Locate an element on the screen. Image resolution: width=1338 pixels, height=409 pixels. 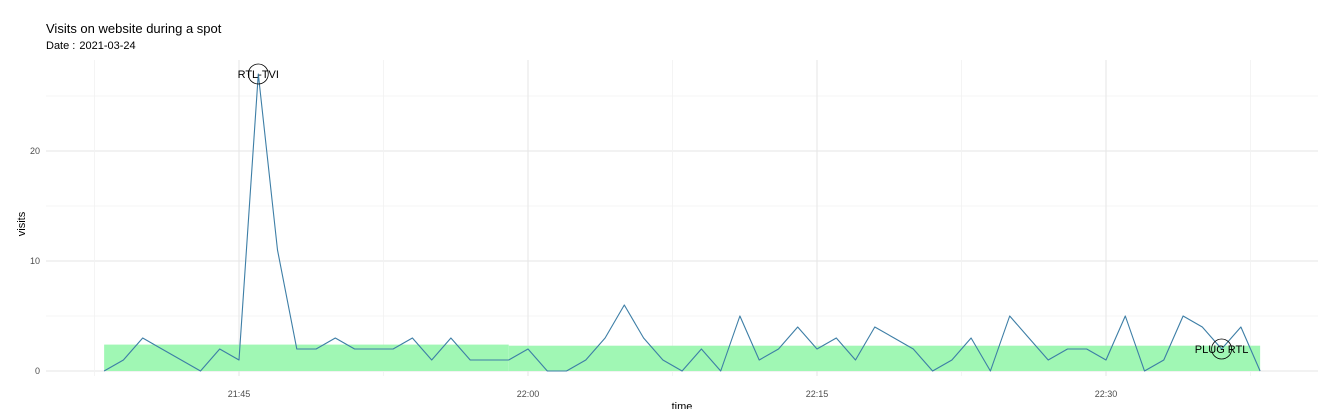
annotation-label: RTL-TVI is located at coordinates (258, 75).